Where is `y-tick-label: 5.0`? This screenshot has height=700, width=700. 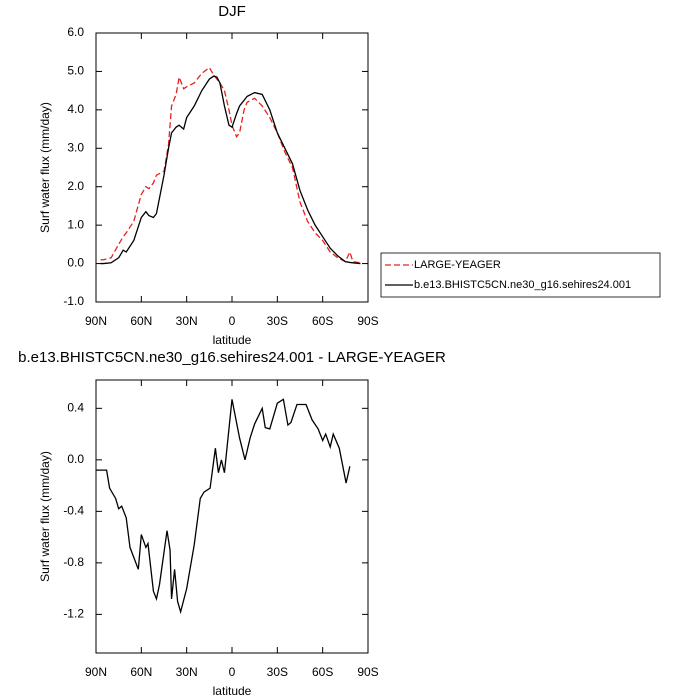 y-tick-label: 5.0 is located at coordinates (75, 71).